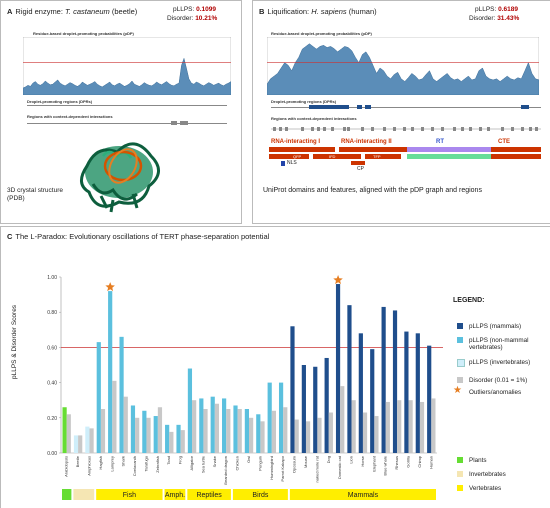  Describe the element at coordinates (271, 468) in the screenshot. I see `x-tick-label: Hummingbird` at that location.